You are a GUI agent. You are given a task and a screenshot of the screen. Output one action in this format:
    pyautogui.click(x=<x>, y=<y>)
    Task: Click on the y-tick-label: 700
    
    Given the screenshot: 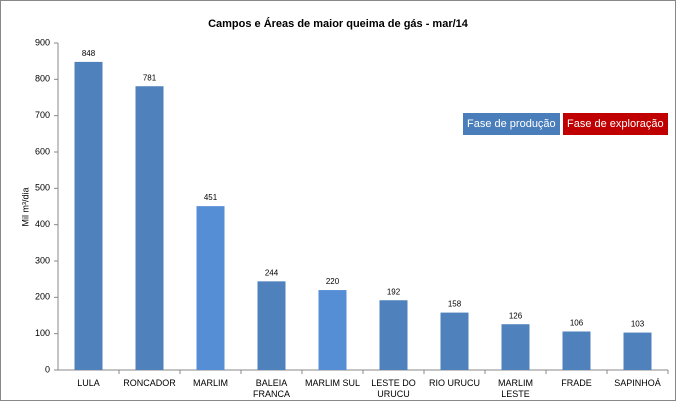 What is the action you would take?
    pyautogui.click(x=42, y=115)
    